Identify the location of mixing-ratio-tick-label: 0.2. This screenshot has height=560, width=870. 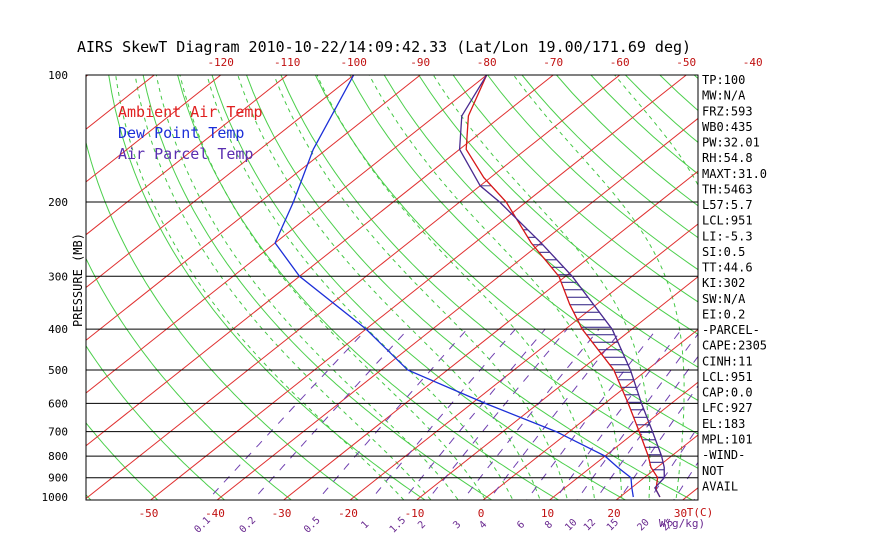
(248, 525).